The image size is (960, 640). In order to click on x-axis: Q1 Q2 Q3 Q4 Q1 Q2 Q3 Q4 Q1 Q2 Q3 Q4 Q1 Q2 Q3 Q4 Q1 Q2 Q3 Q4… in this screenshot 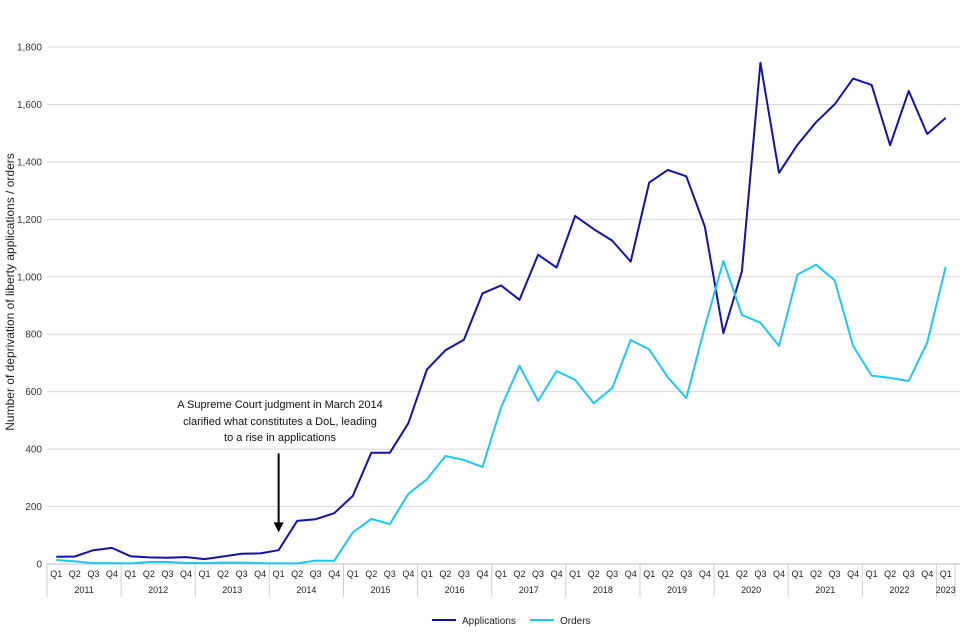, I will do `click(501, 580)`.